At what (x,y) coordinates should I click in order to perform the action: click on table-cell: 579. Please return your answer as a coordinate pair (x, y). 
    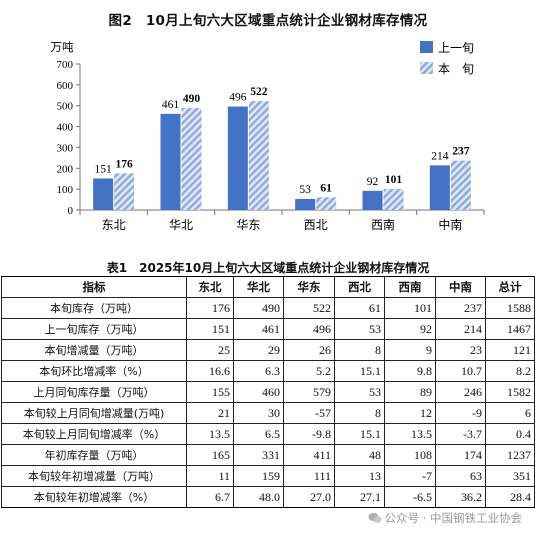
    Looking at the image, I should click on (309, 392).